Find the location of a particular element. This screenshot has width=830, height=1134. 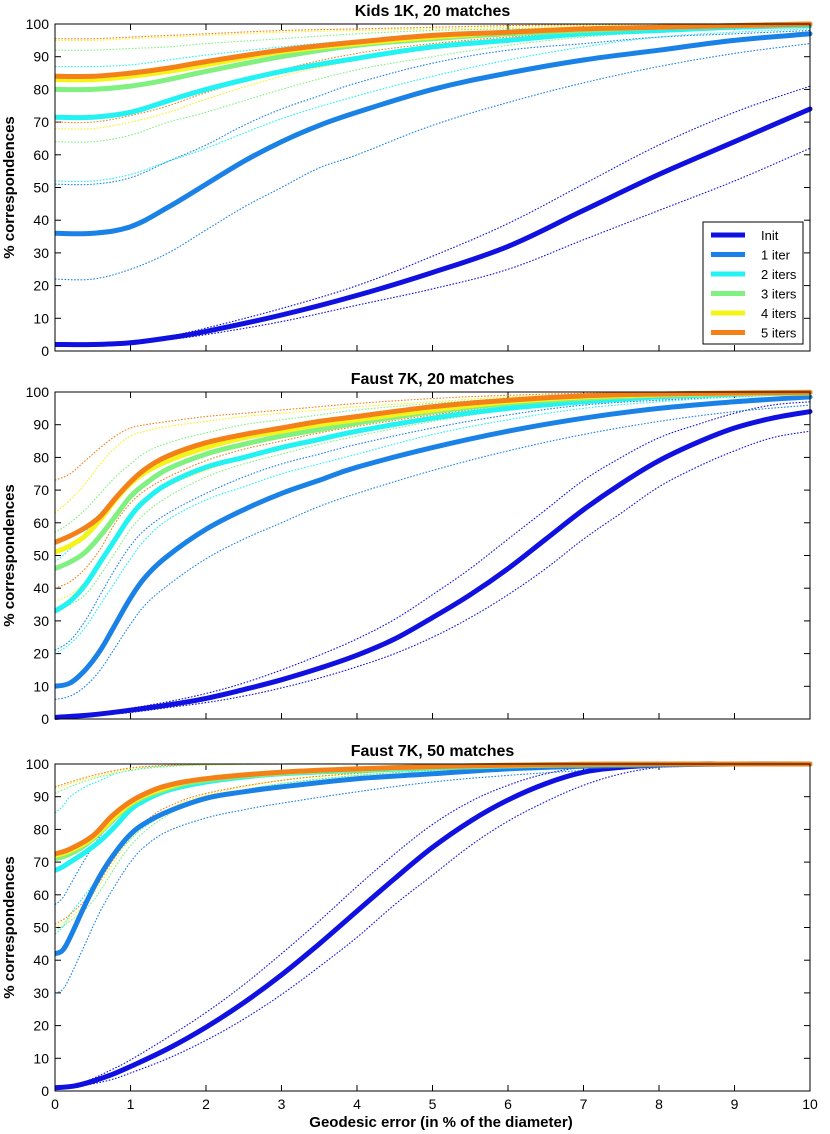

x-tick-label: 6 is located at coordinates (508, 1104).